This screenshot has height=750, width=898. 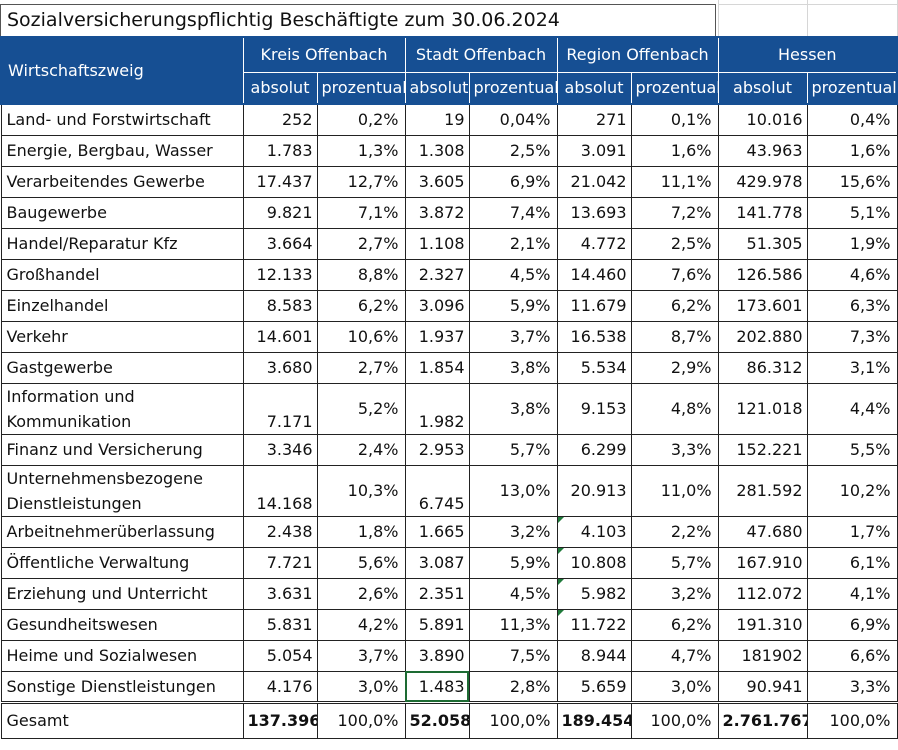 I want to click on cell-prozentual: 2,5%, so click(x=513, y=150).